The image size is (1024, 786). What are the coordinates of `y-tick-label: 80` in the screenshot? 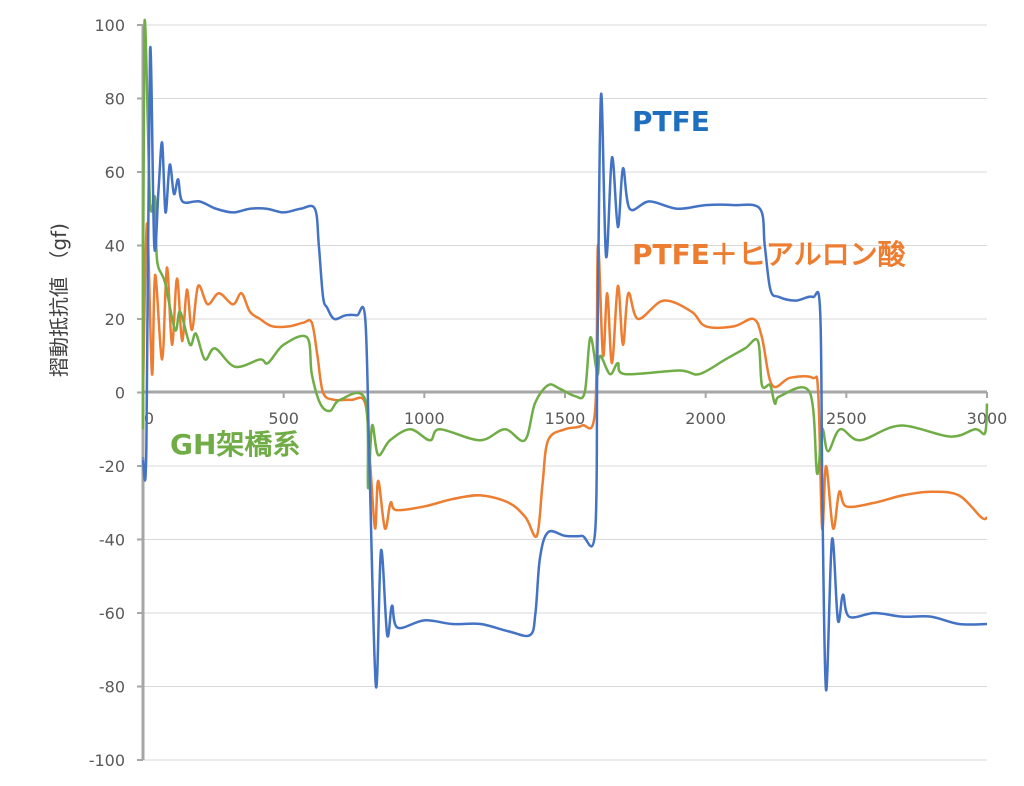 It's located at (115, 99).